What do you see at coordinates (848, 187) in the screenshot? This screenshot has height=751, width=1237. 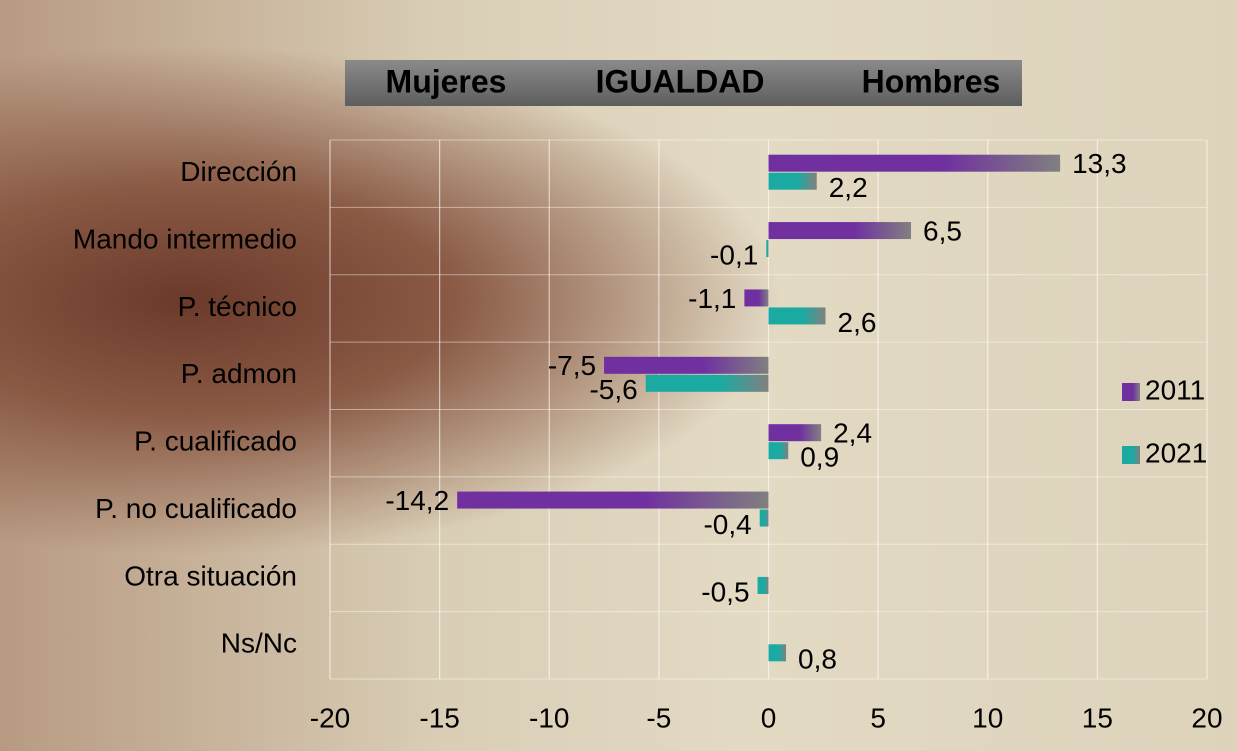 I see `data-label: 2,2` at bounding box center [848, 187].